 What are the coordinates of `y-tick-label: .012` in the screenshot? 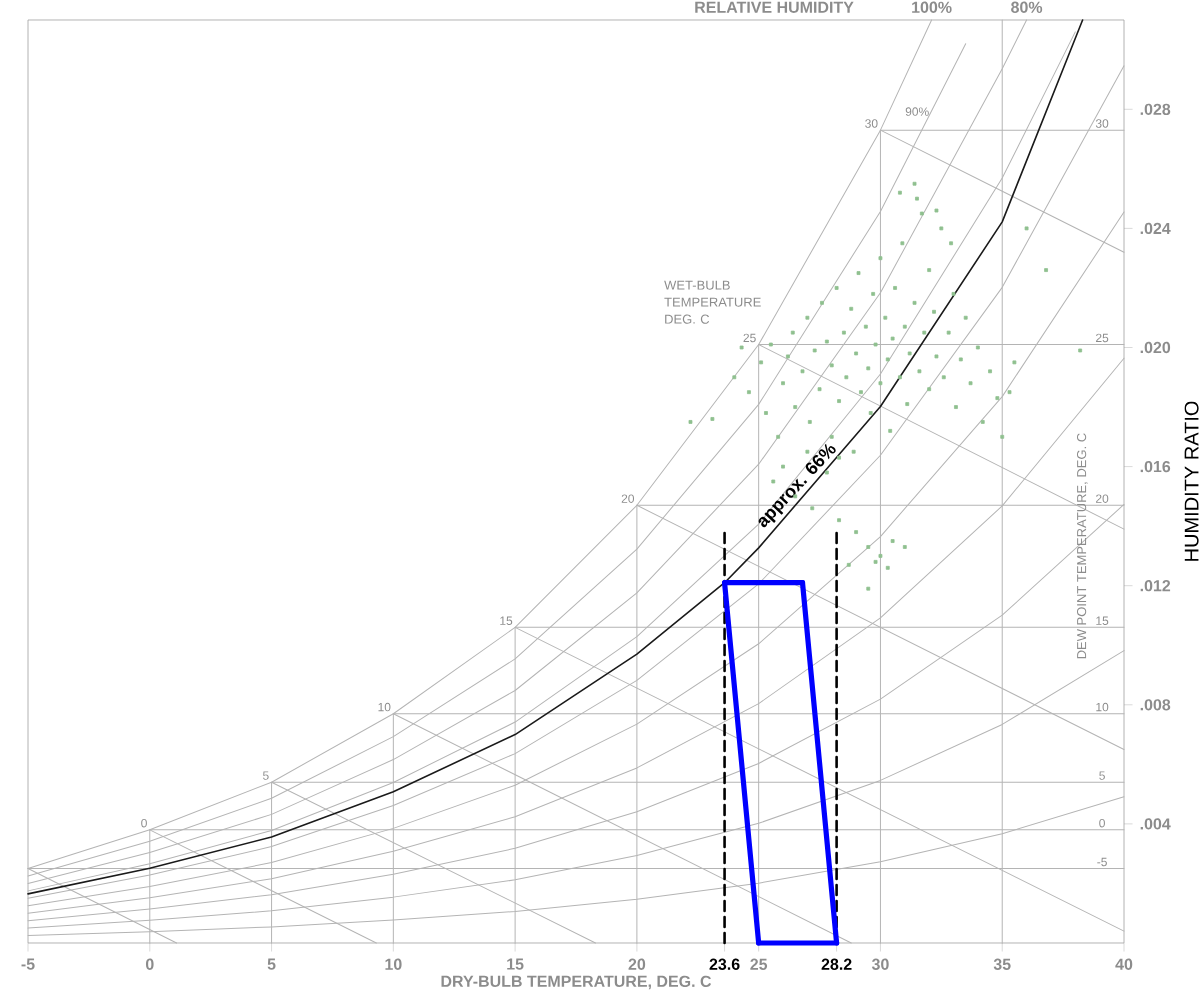 It's located at (1155, 586).